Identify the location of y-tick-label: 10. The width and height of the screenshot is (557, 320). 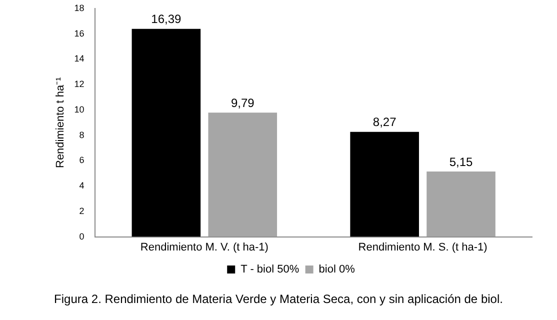
(79, 109).